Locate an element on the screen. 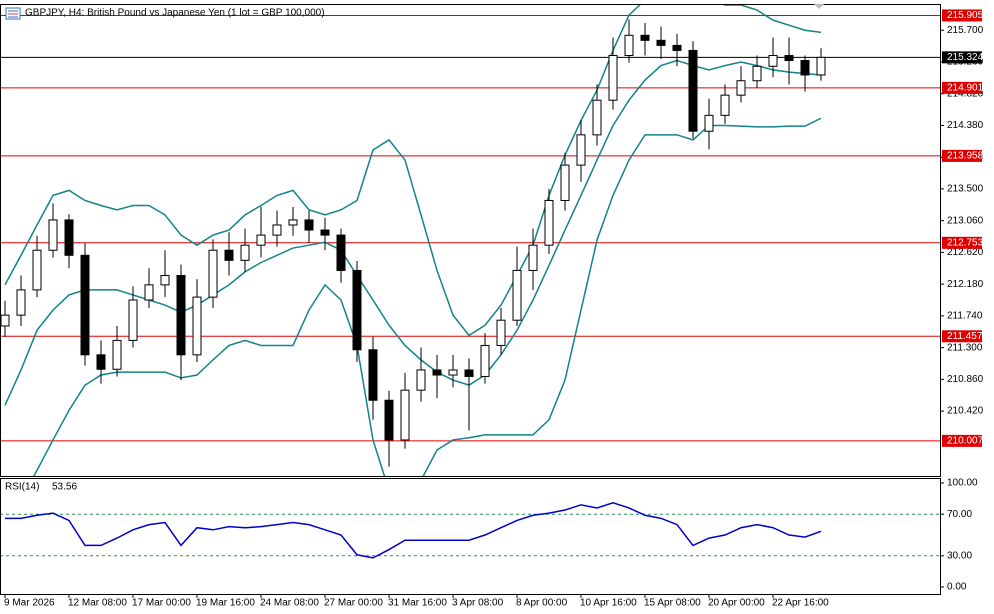  x-tick-label: 8 Apr 00:00 is located at coordinates (542, 603).